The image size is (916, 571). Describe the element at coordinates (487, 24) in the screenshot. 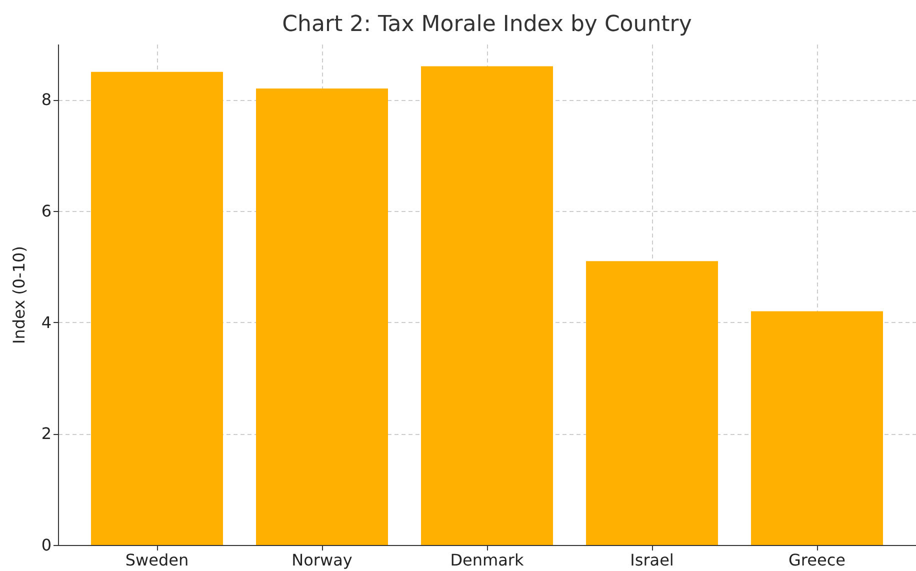

I see `chart-title: Chart 2: Tax Morale Index by Country` at that location.